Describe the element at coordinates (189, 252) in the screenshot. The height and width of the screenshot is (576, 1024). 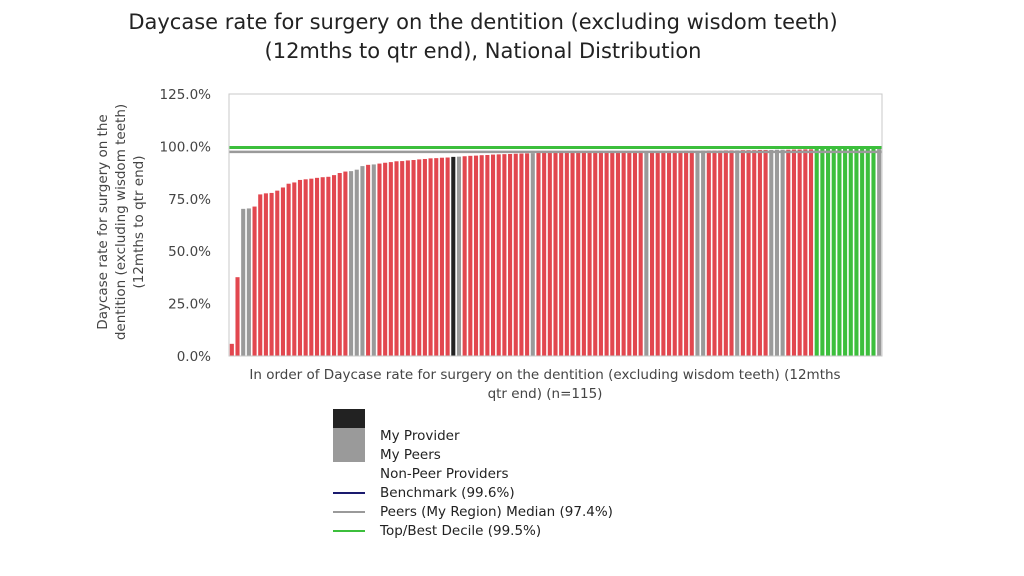
I see `y-tick-label: 50.0%` at that location.